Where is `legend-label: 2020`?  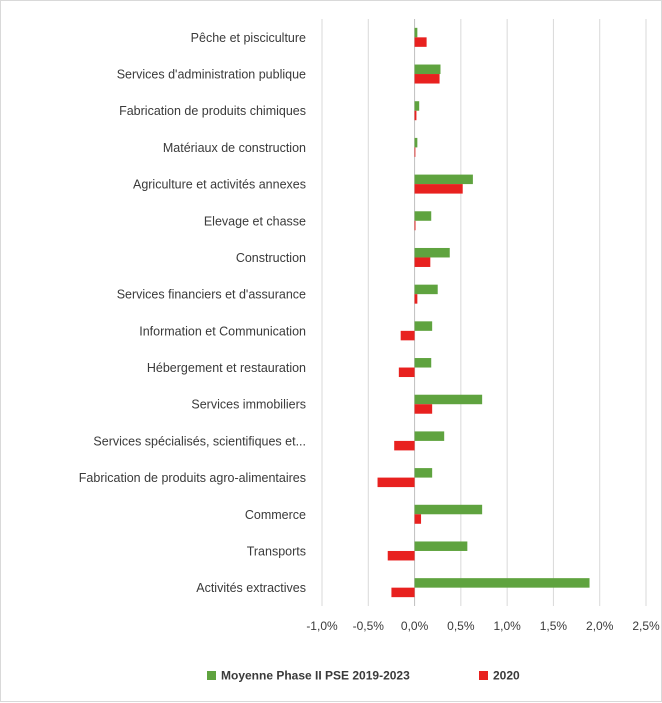 legend-label: 2020 is located at coordinates (506, 676).